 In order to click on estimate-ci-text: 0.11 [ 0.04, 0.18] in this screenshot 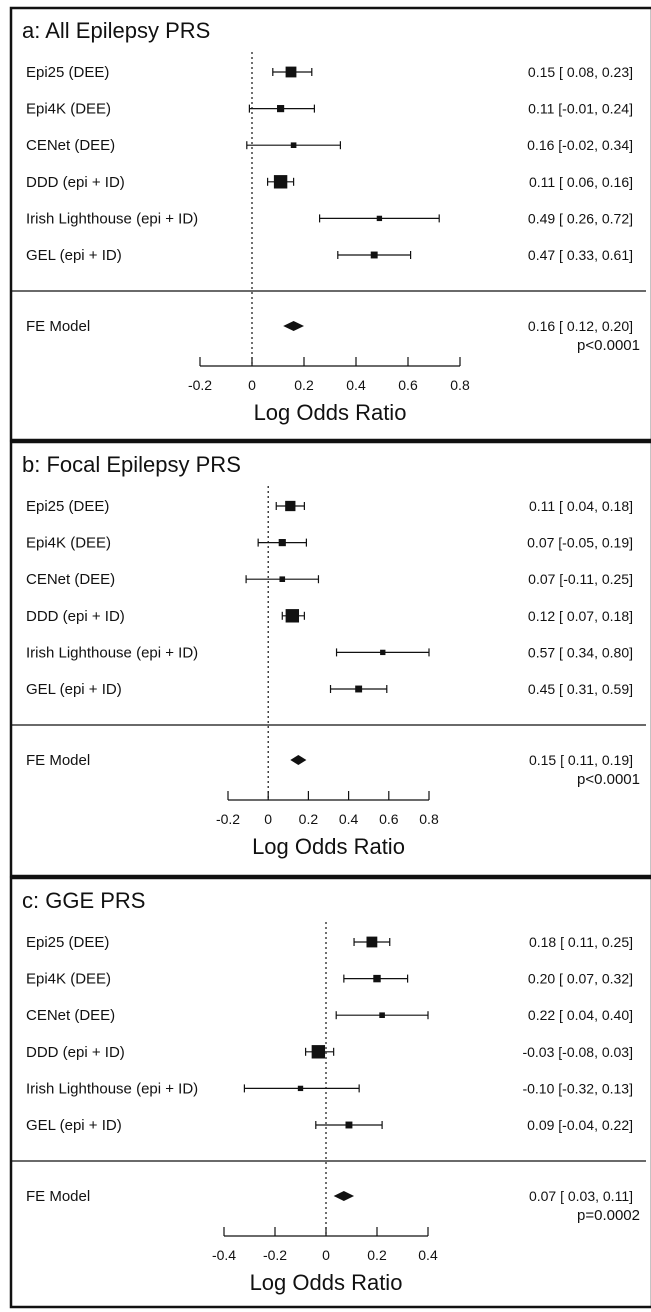, I will do `click(581, 506)`.